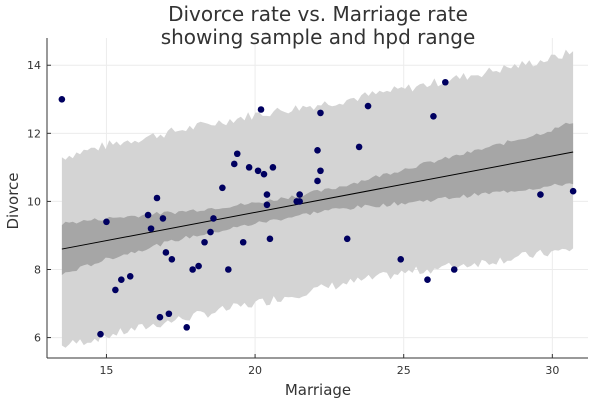 This screenshot has width=600, height=400. What do you see at coordinates (318, 390) in the screenshot?
I see `x-axis-label: Marriage` at bounding box center [318, 390].